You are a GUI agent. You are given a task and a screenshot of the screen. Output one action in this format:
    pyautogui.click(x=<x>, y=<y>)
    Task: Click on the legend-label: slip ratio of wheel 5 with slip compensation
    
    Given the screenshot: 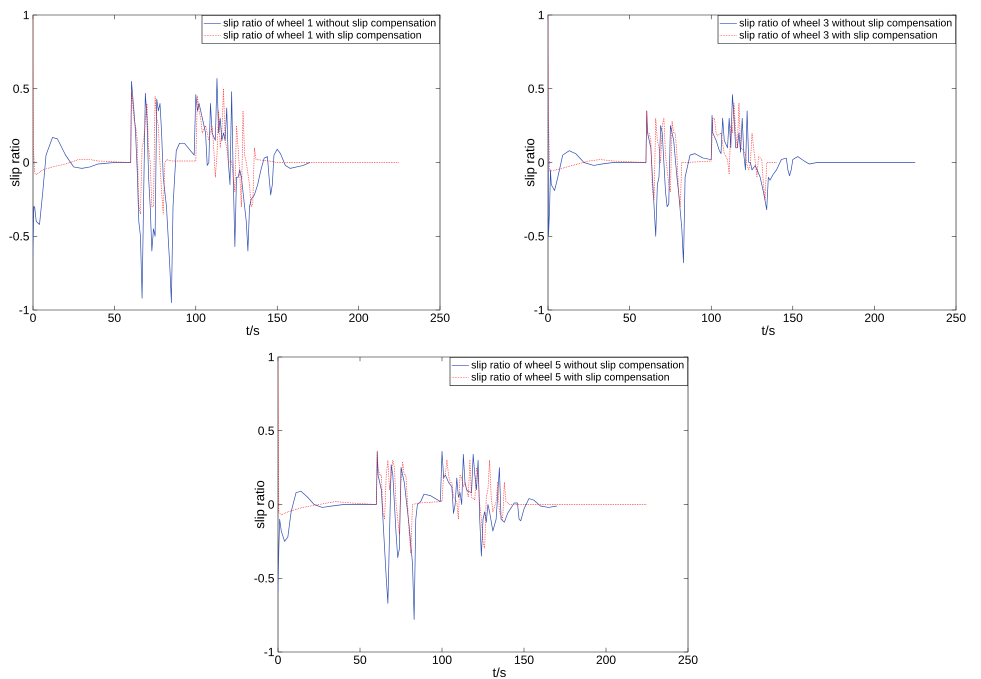 What is the action you would take?
    pyautogui.click(x=570, y=377)
    